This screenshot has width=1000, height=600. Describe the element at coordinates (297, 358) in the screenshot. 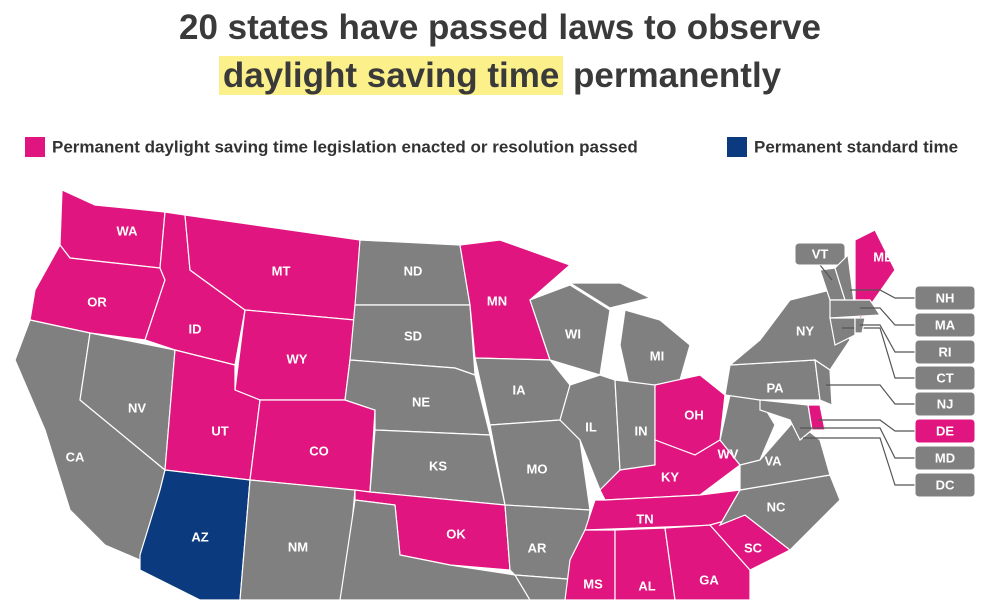

I see `state-label: WY` at that location.